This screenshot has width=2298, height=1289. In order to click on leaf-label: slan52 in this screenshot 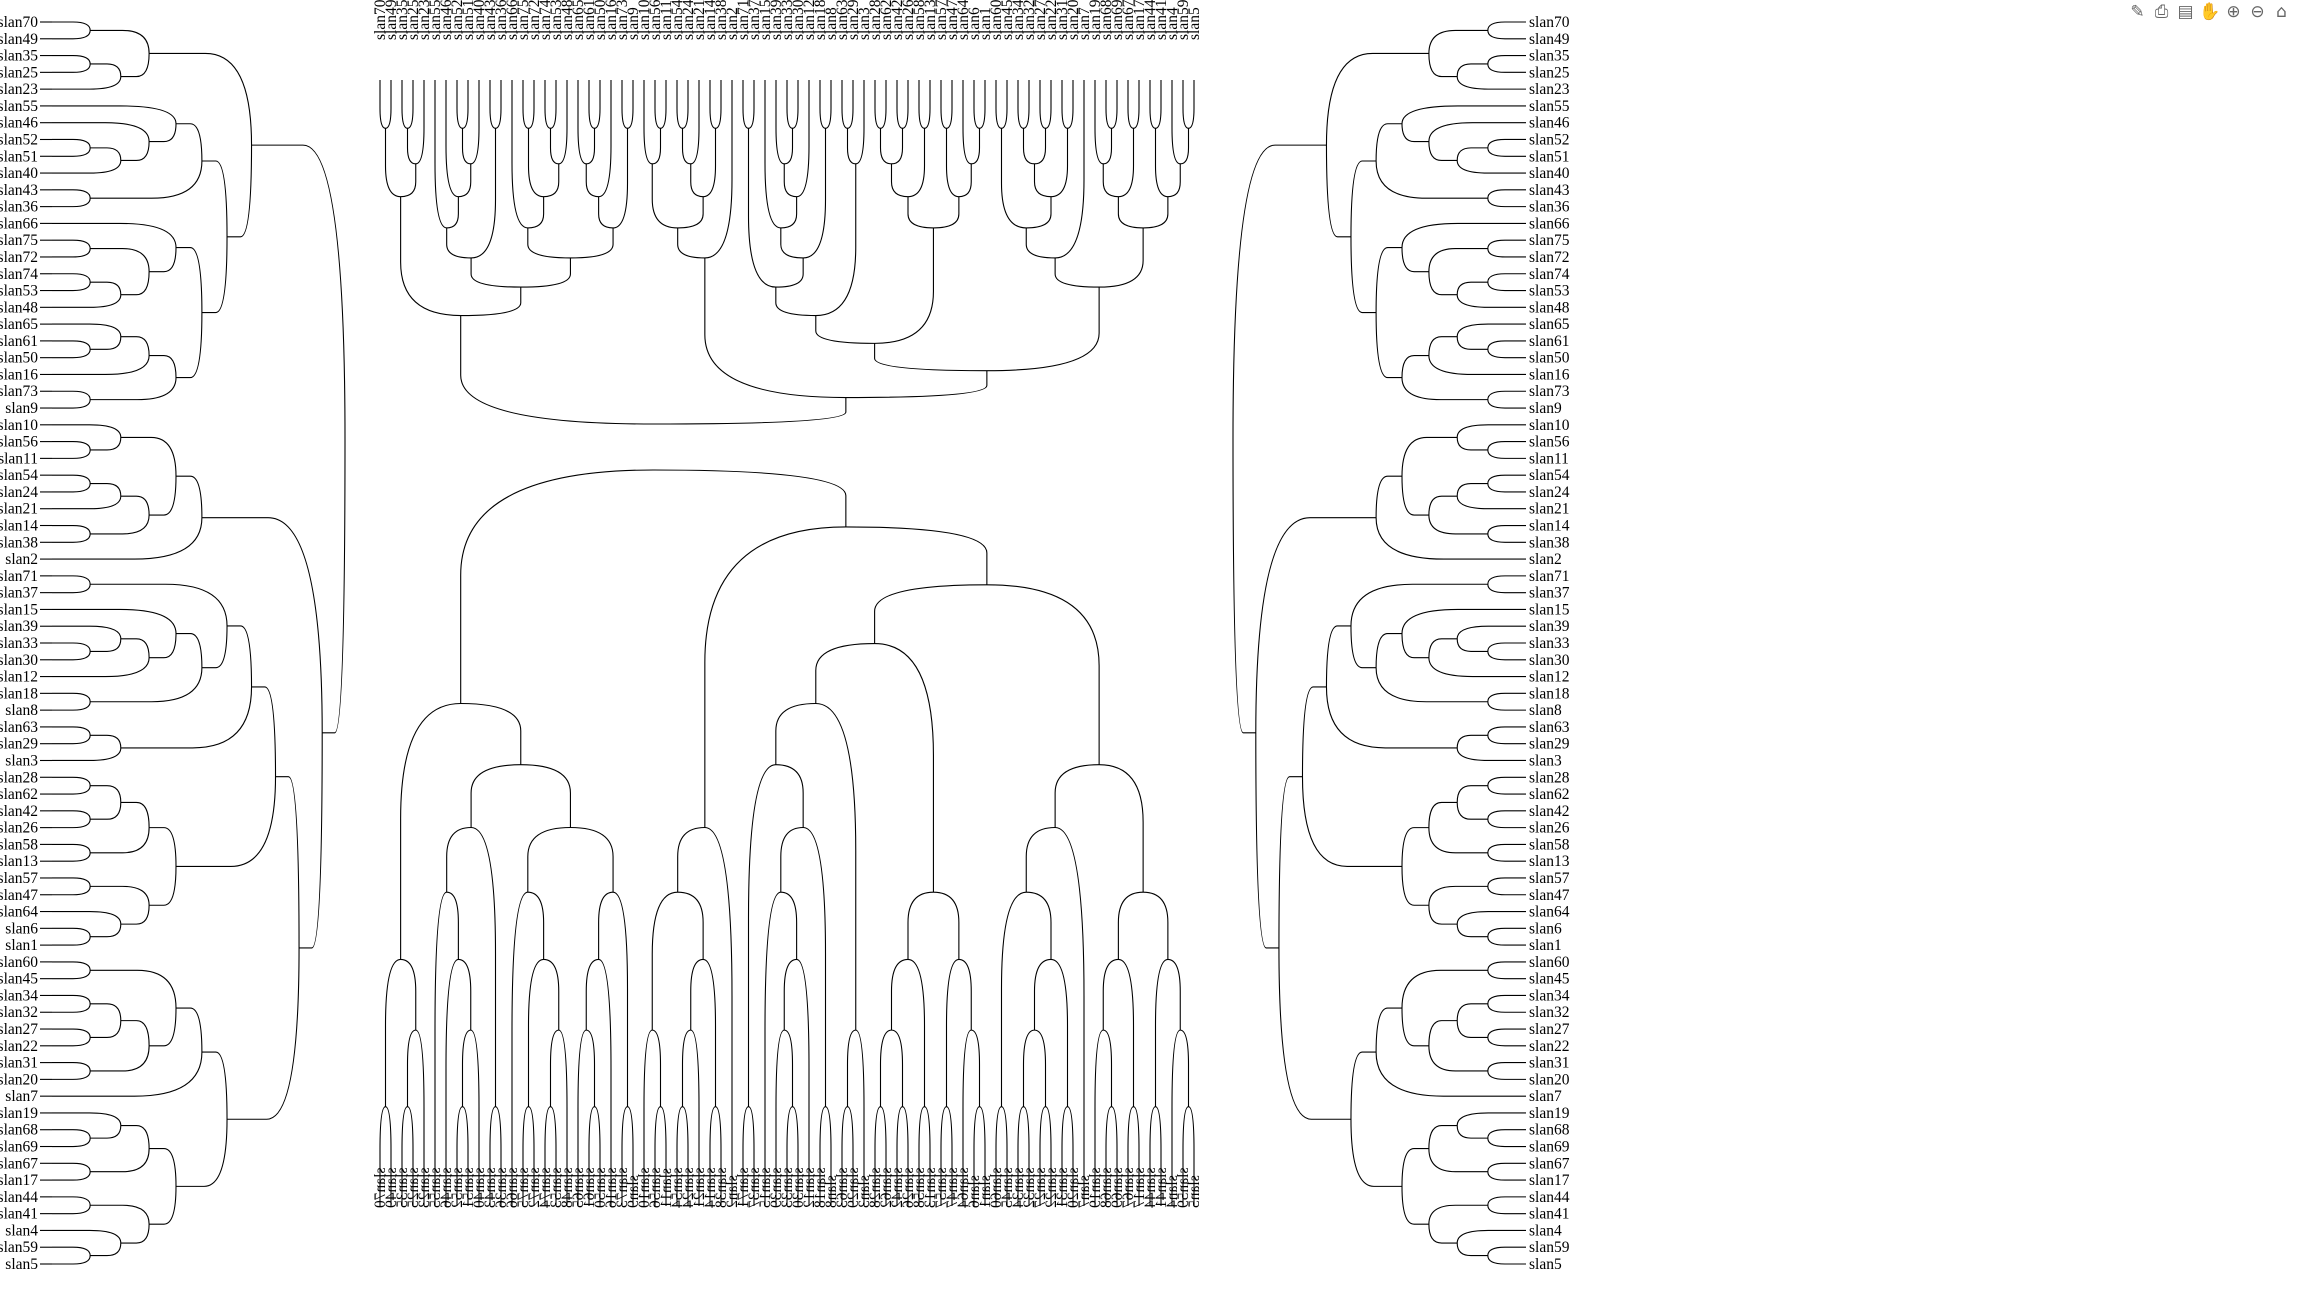, I will do `click(457, 1188)`.